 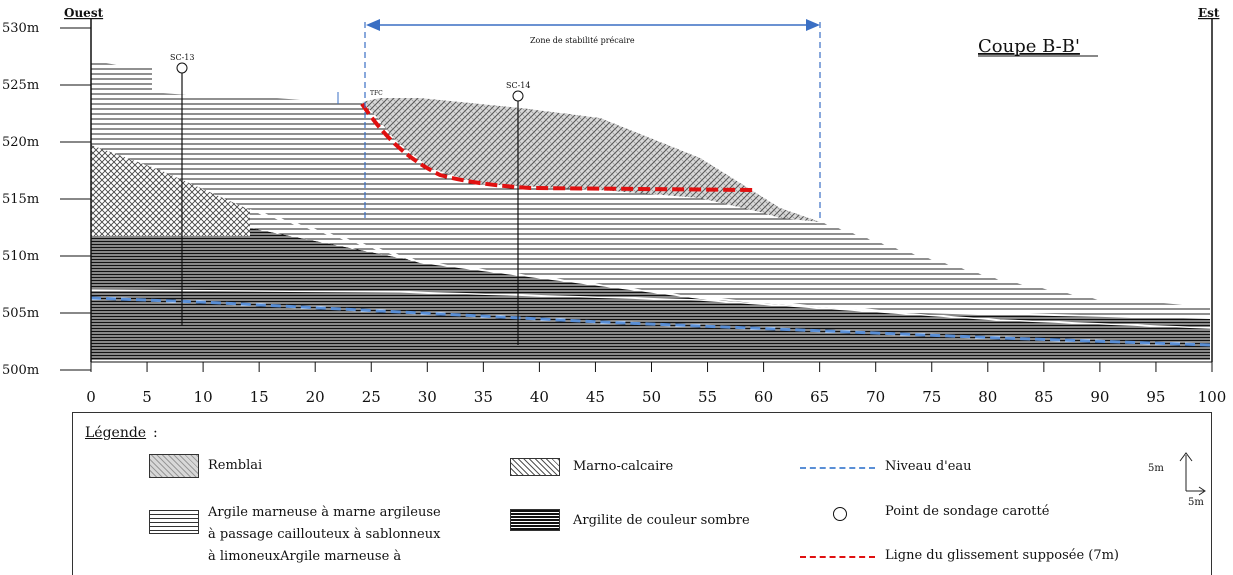 I want to click on x-tick-label: 55, so click(x=707, y=397).